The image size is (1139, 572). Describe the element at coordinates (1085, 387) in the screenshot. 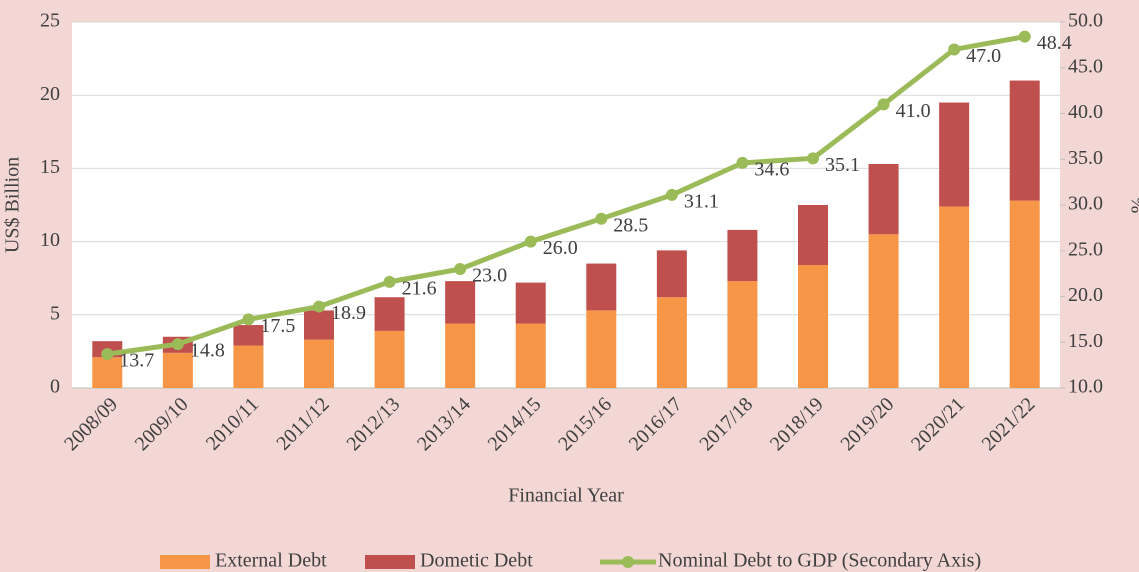

I see `y2-tick-label: 10.0` at that location.